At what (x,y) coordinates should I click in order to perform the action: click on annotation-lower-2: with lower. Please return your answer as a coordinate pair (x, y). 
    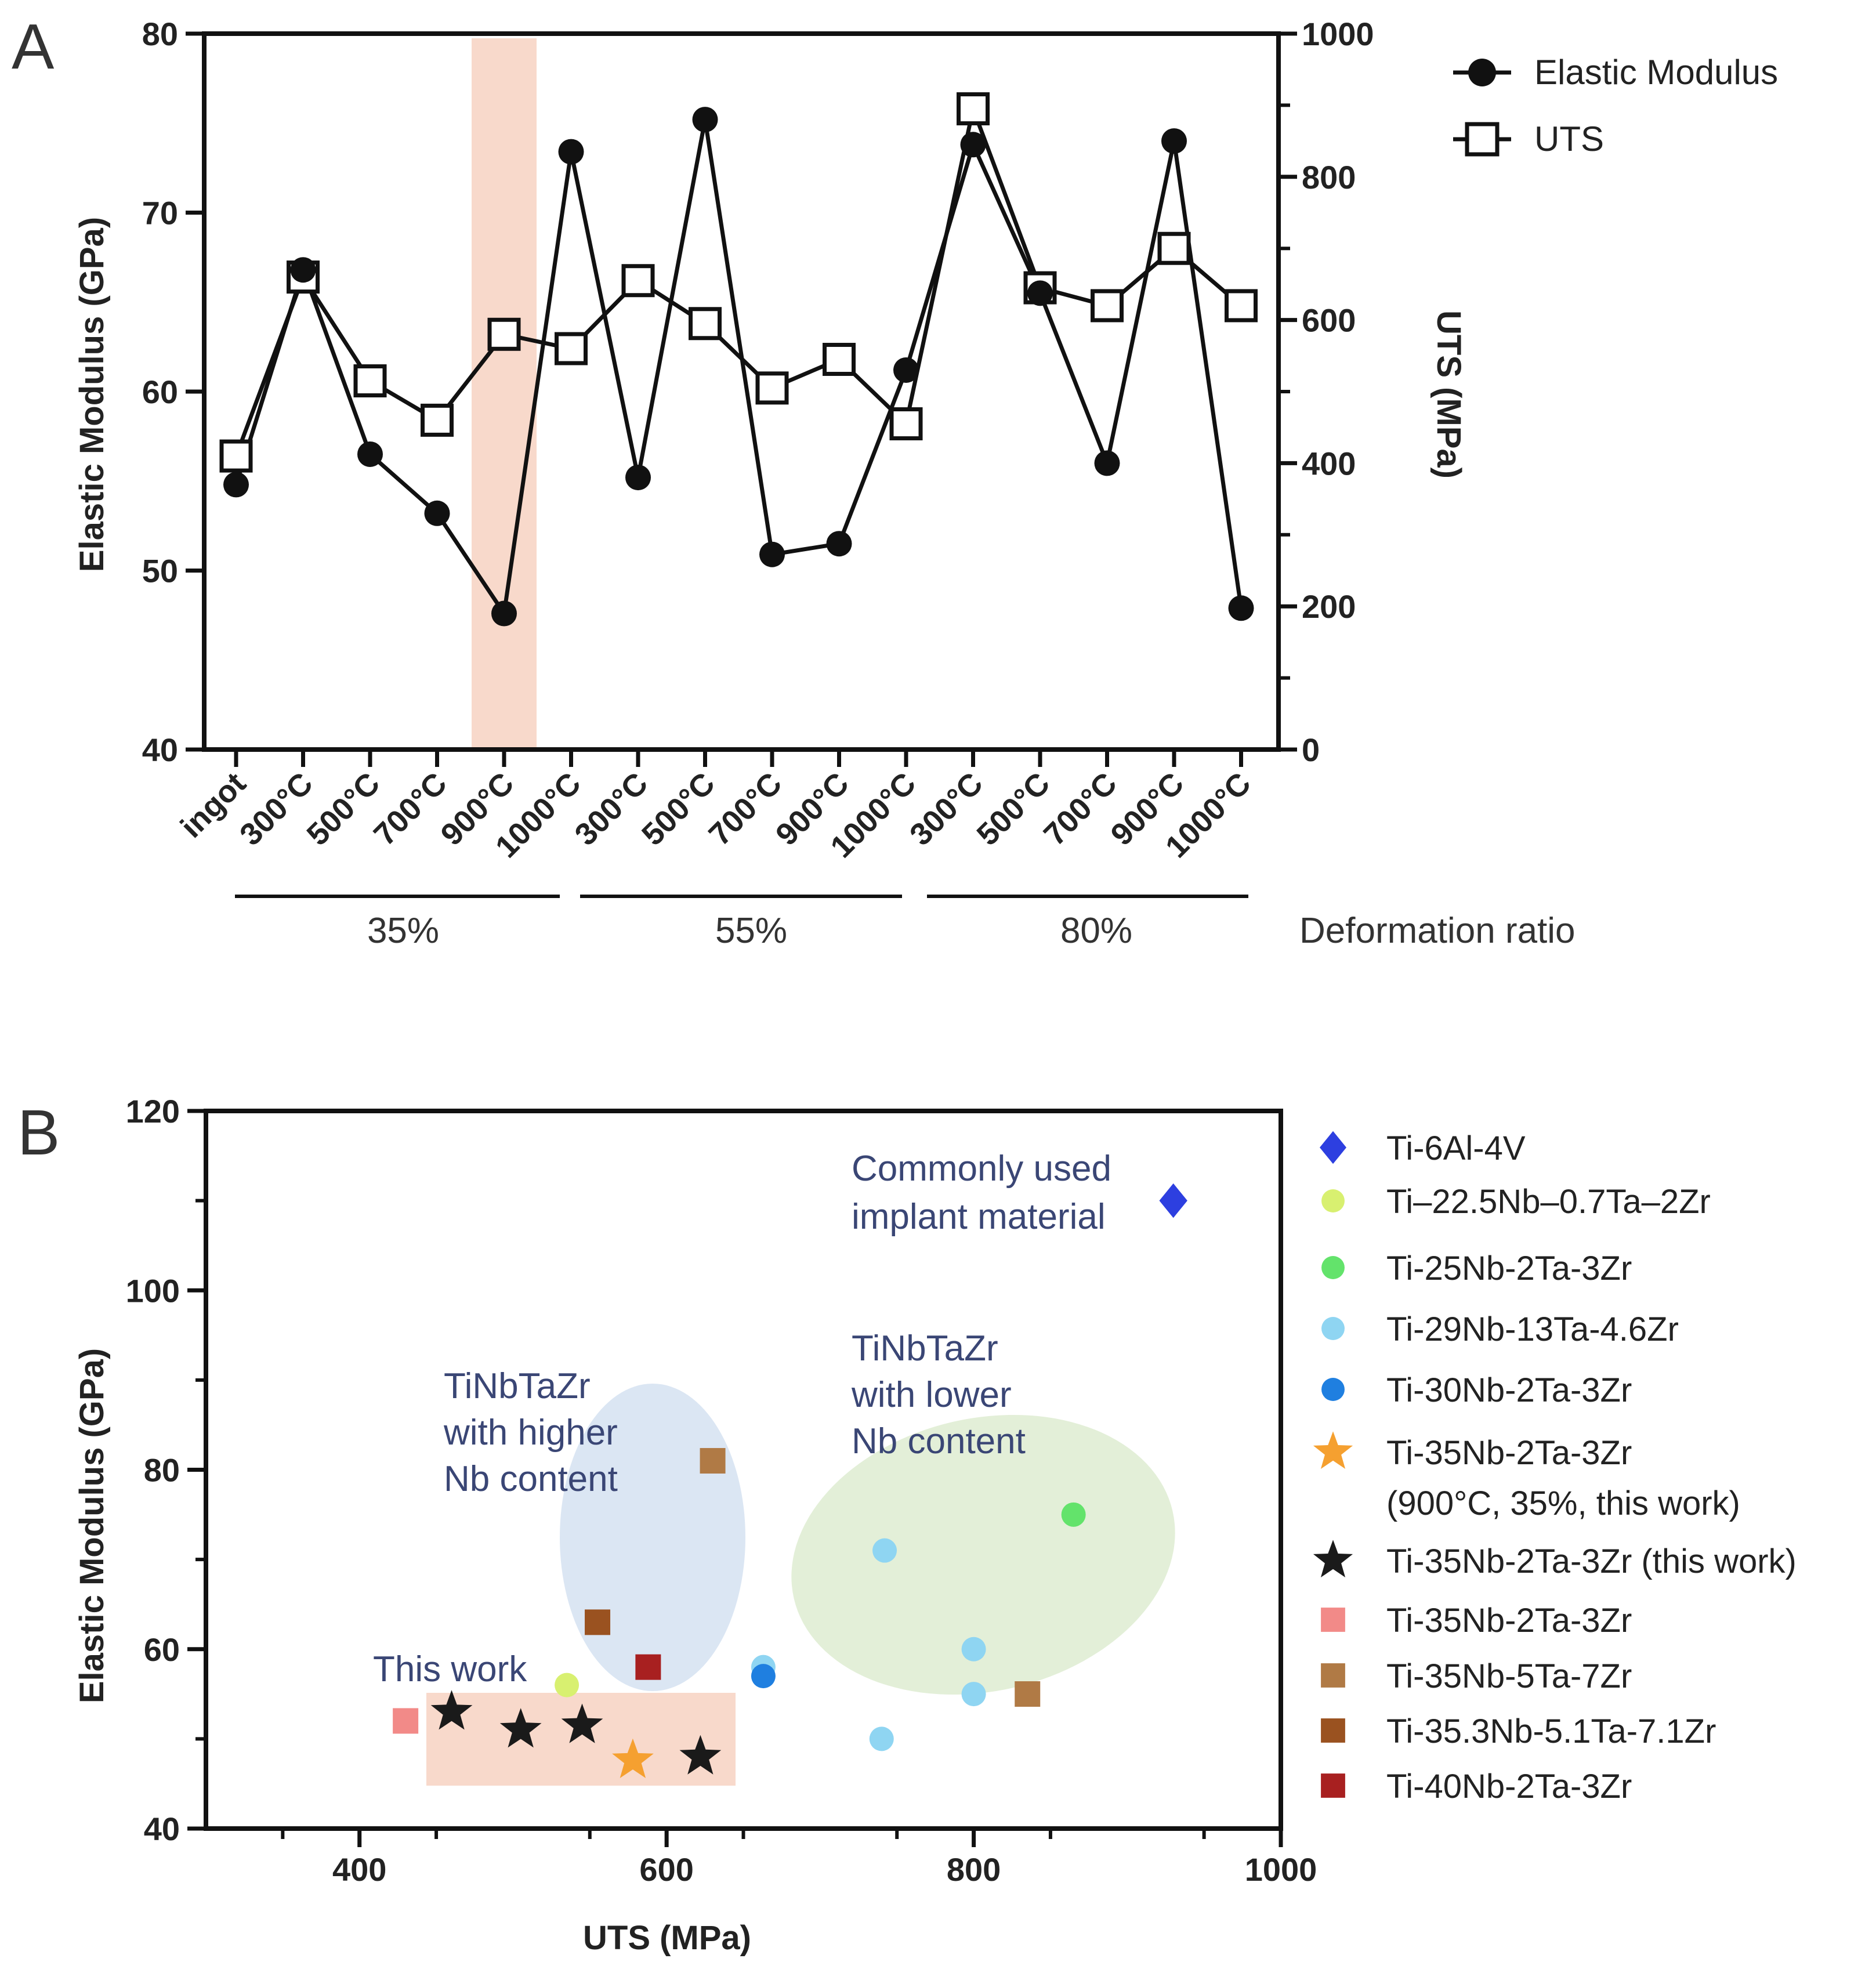
    Looking at the image, I should click on (931, 1395).